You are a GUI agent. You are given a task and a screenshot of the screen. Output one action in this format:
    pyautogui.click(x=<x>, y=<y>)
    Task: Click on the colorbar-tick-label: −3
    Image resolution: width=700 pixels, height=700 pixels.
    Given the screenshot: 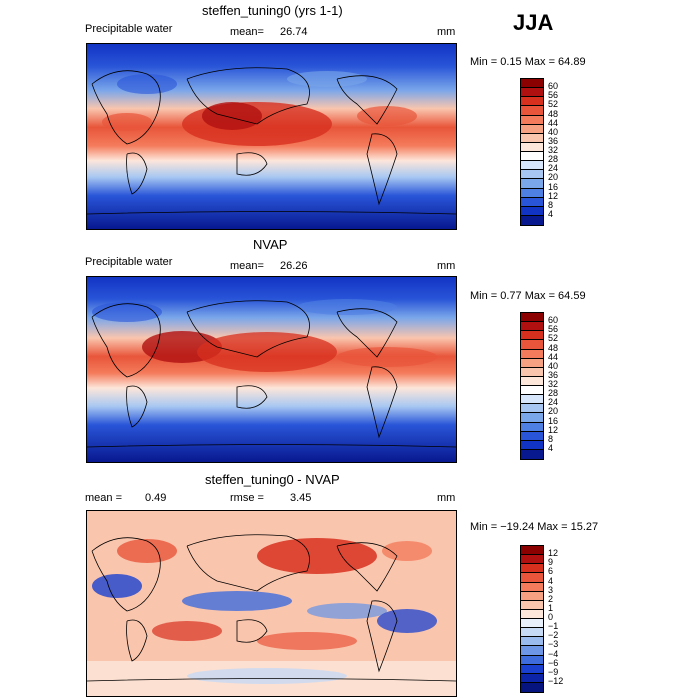 What is the action you would take?
    pyautogui.click(x=553, y=644)
    